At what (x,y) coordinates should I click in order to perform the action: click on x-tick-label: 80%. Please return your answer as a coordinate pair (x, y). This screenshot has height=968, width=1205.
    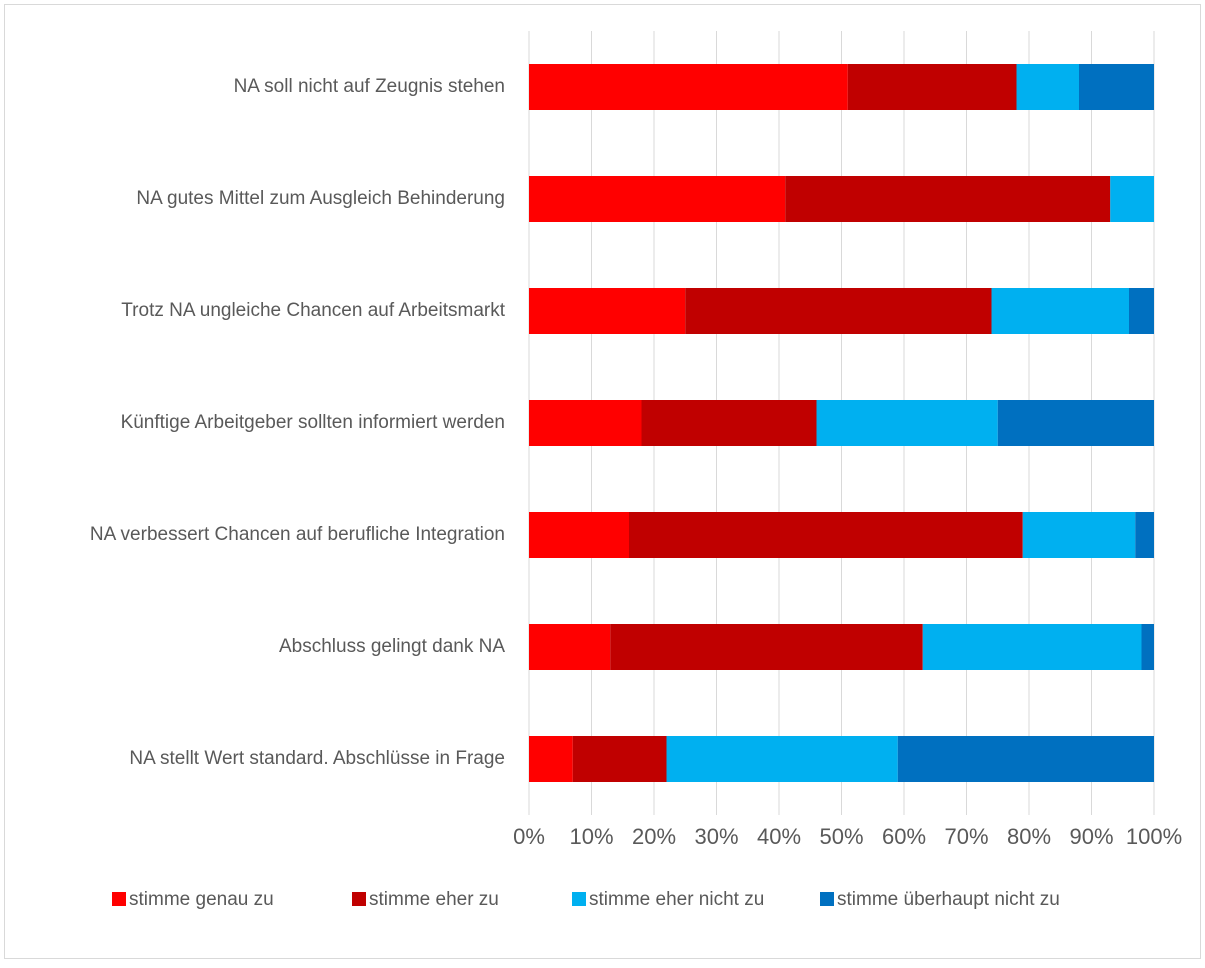
    Looking at the image, I should click on (1029, 836).